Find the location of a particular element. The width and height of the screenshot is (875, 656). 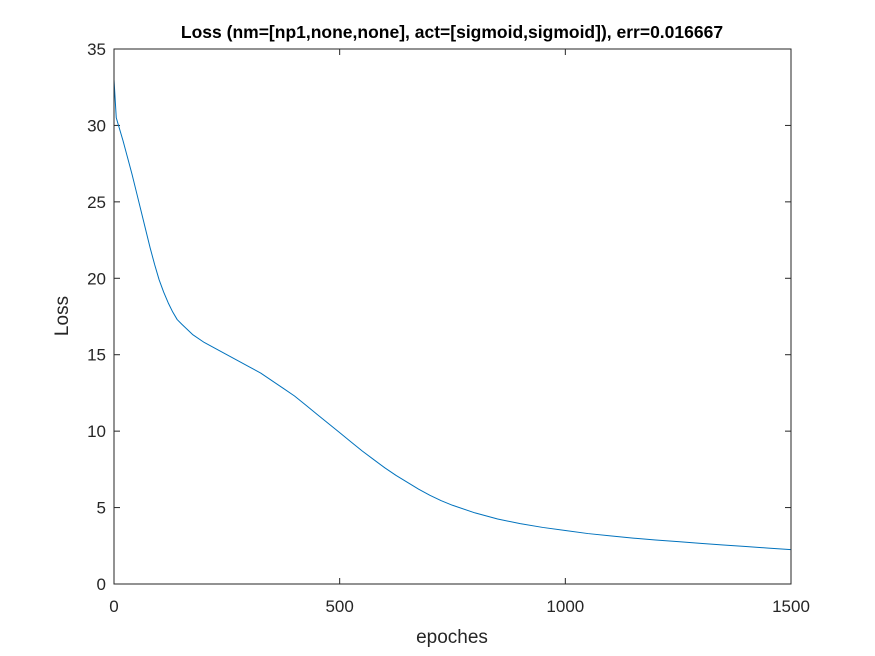

y-axis-label: Loss is located at coordinates (62, 316).